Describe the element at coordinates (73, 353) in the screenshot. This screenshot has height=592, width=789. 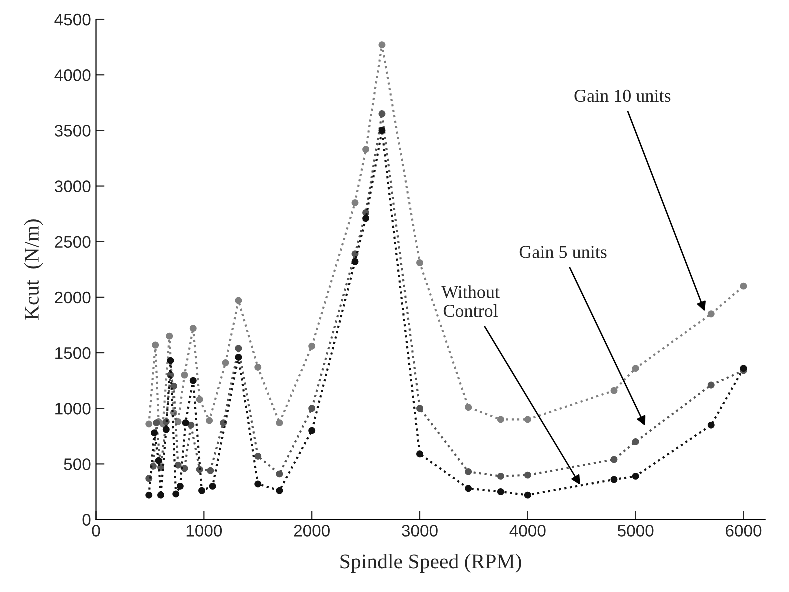
I see `y-tick-label: 1500` at that location.